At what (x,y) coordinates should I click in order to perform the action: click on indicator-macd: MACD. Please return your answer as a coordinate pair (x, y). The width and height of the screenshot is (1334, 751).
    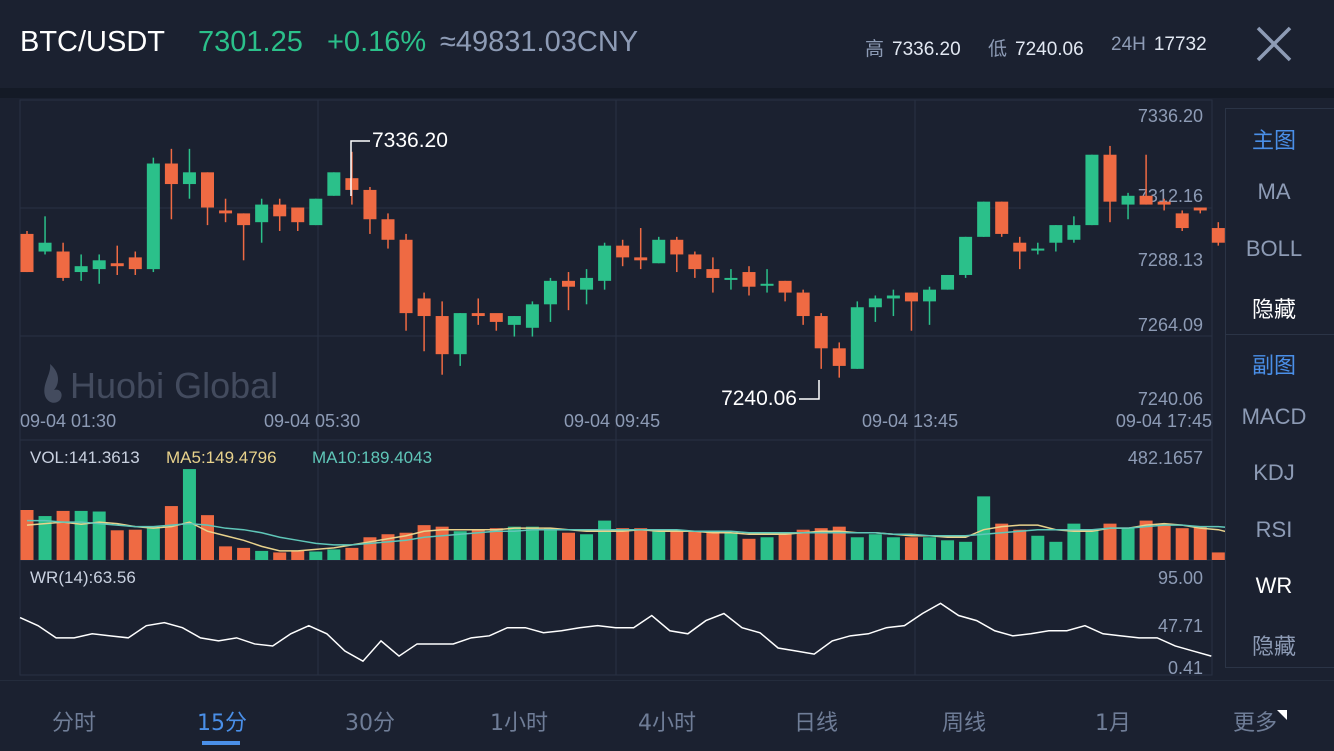
    Looking at the image, I should click on (1274, 416).